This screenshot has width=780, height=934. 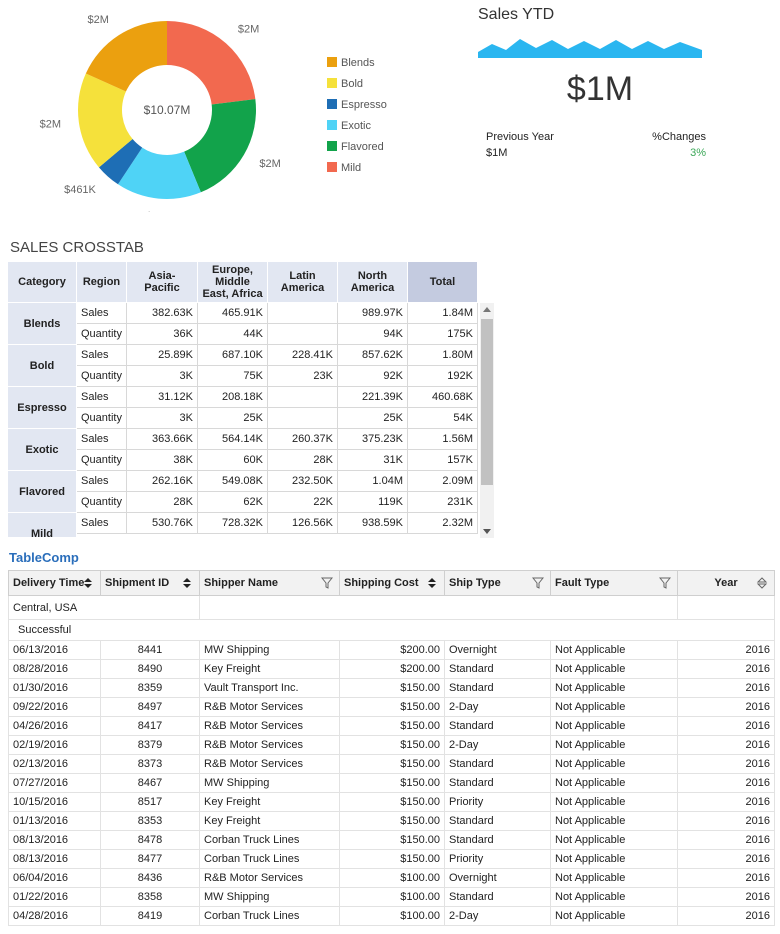 I want to click on column-header: Region, so click(x=102, y=282).